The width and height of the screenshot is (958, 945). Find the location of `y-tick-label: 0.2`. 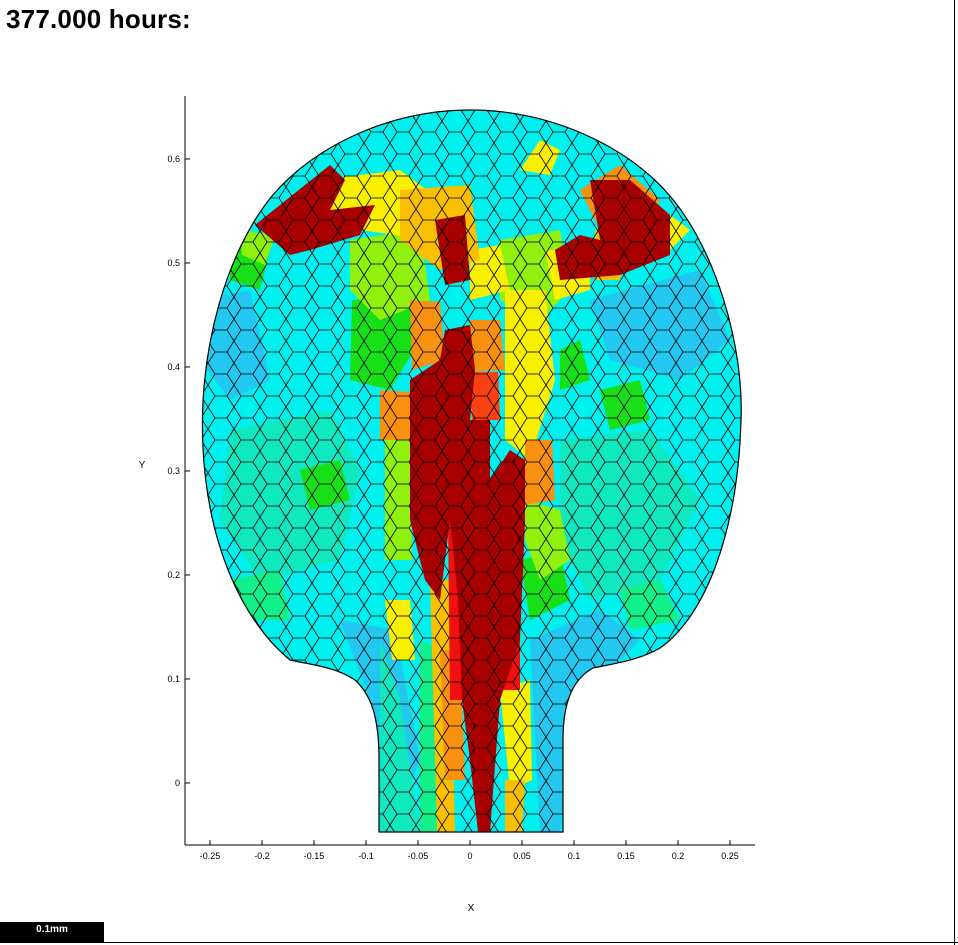

y-tick-label: 0.2 is located at coordinates (173, 575).